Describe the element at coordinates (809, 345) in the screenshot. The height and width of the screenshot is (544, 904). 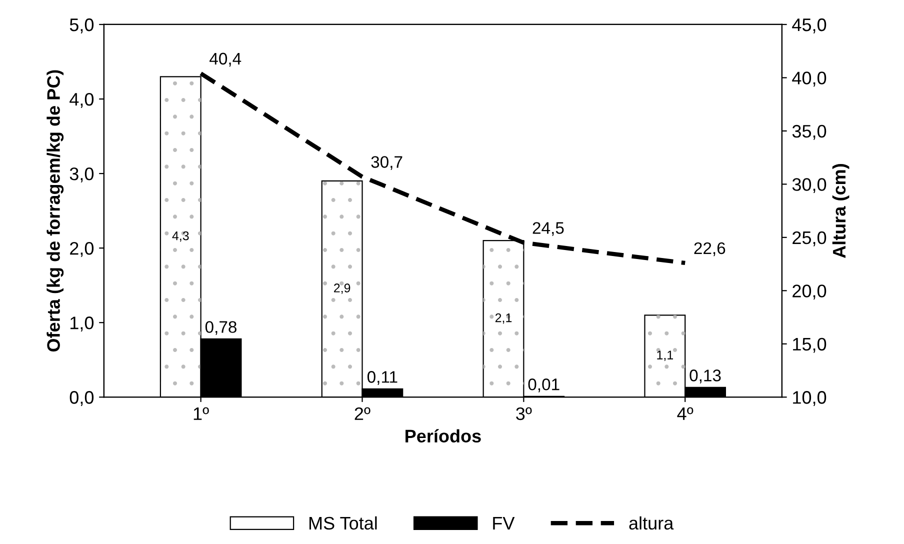
I see `y2-tick-label: 15,0` at that location.